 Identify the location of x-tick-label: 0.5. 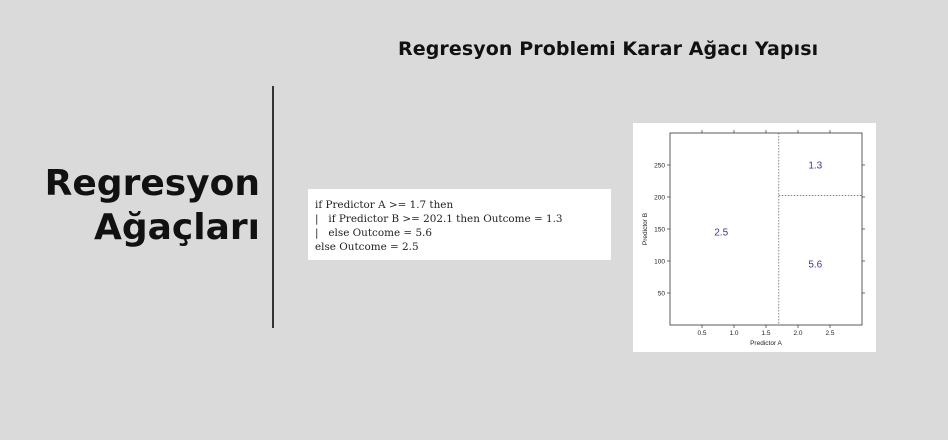
(701, 333).